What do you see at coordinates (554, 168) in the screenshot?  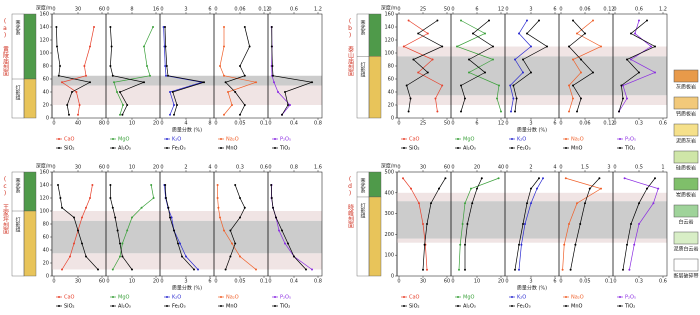 I see `x2-tick-label: 4` at bounding box center [554, 168].